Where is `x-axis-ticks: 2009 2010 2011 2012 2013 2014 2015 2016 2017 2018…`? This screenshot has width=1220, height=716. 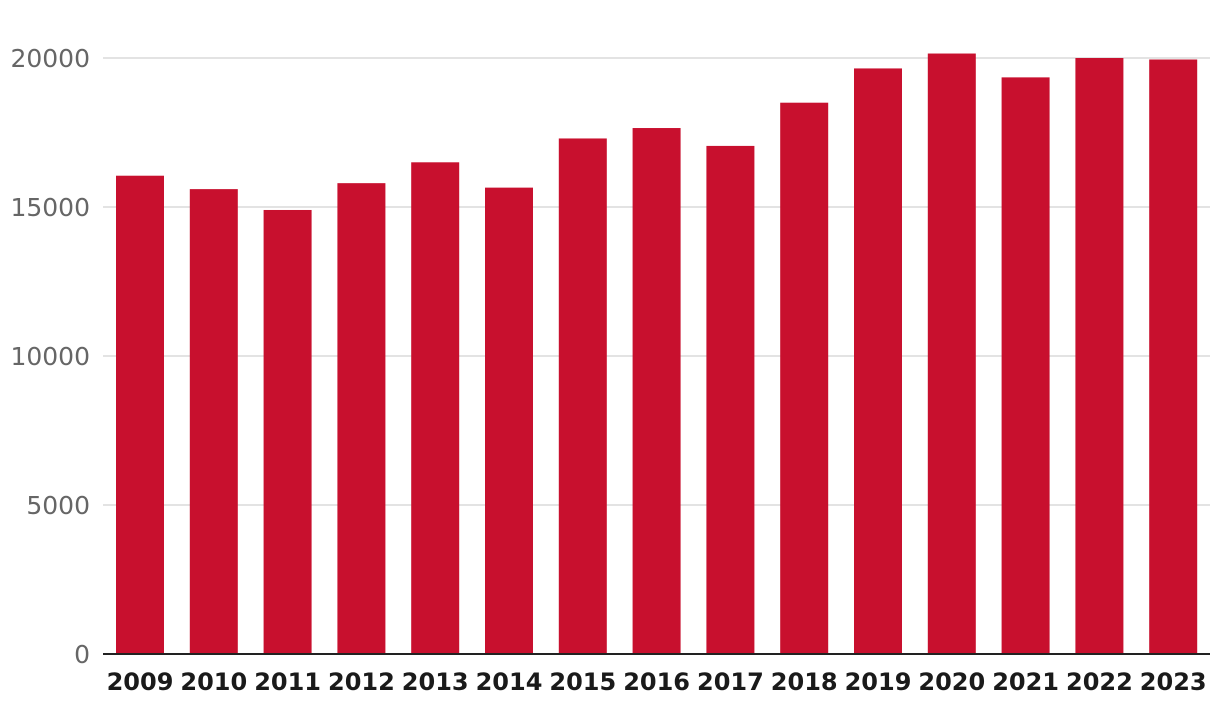
x-axis-ticks: 2009 2010 2011 2012 2013 2014 2015 2016 2017 2018… is located at coordinates (657, 682).